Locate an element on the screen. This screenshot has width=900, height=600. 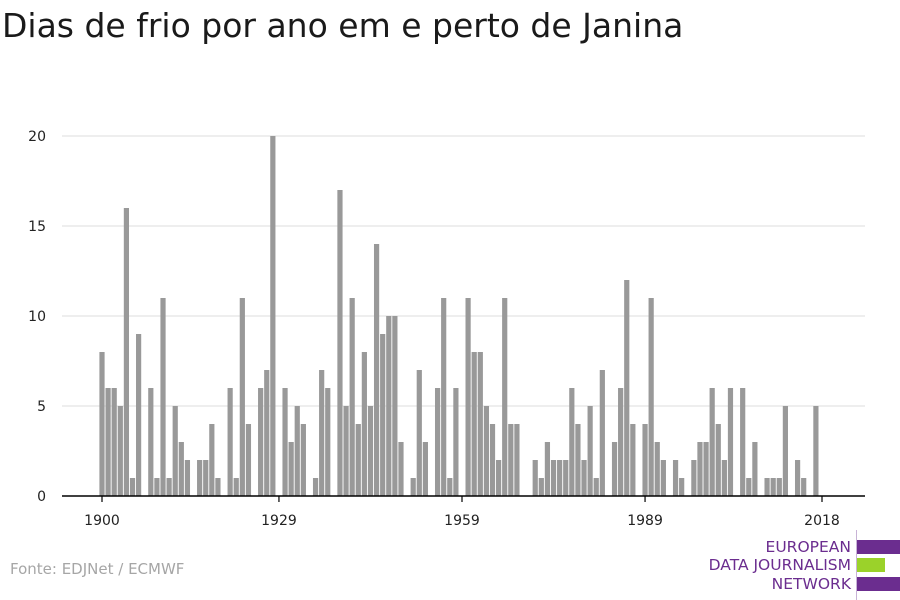
bar-1999 is located at coordinates (706, 469).